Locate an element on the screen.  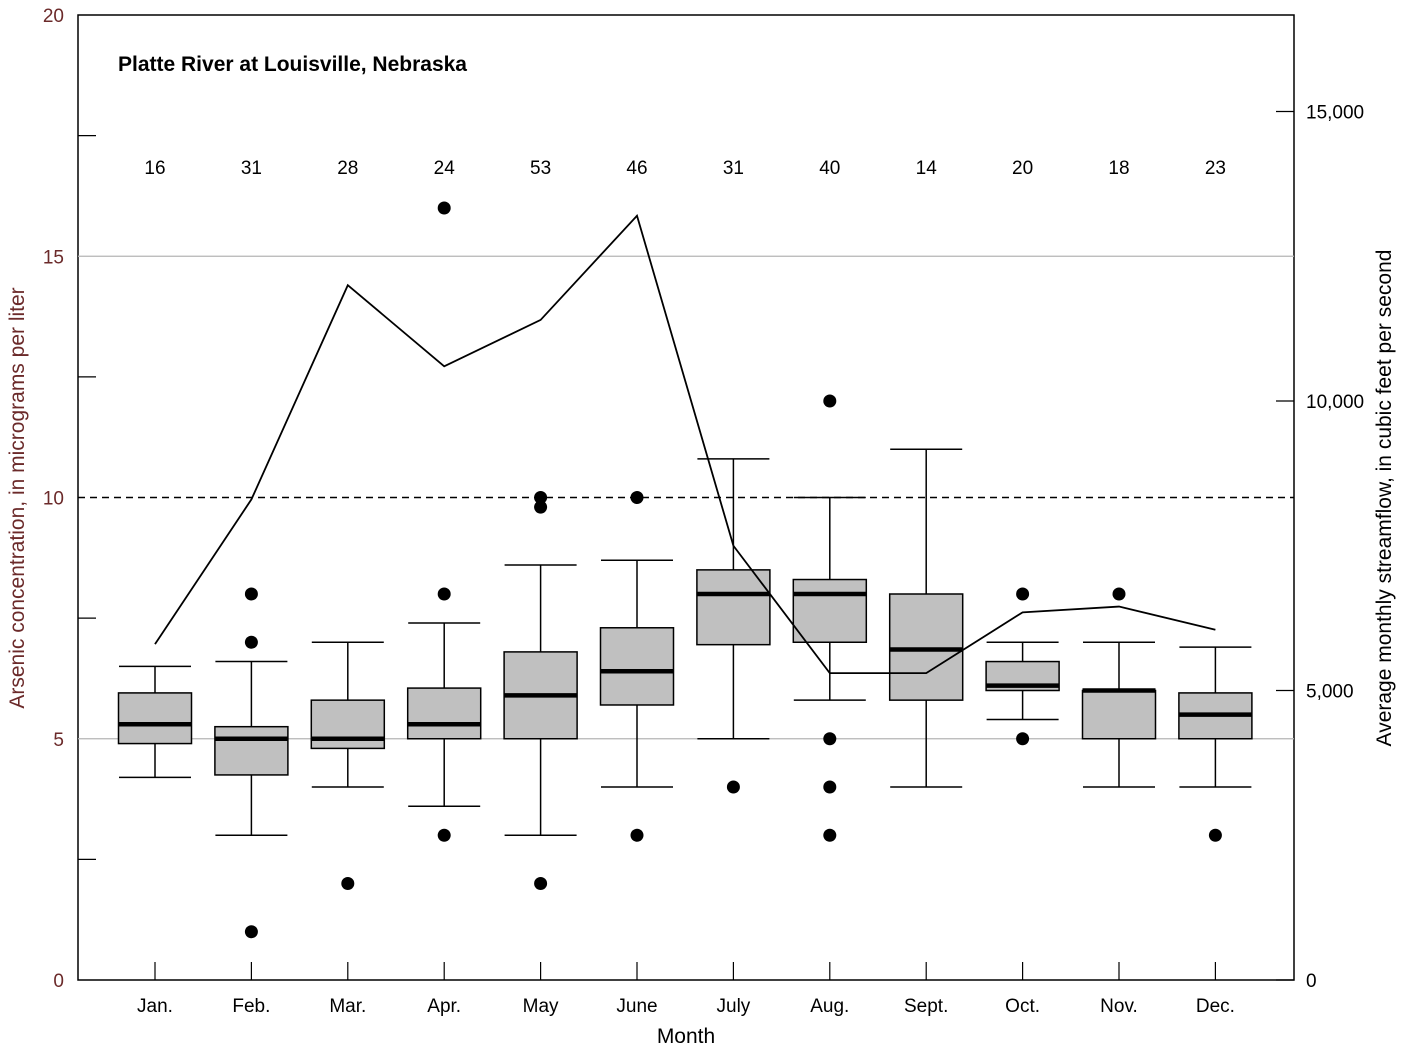
chart-title: Platte River at Louisville, Nebraska is located at coordinates (292, 64).